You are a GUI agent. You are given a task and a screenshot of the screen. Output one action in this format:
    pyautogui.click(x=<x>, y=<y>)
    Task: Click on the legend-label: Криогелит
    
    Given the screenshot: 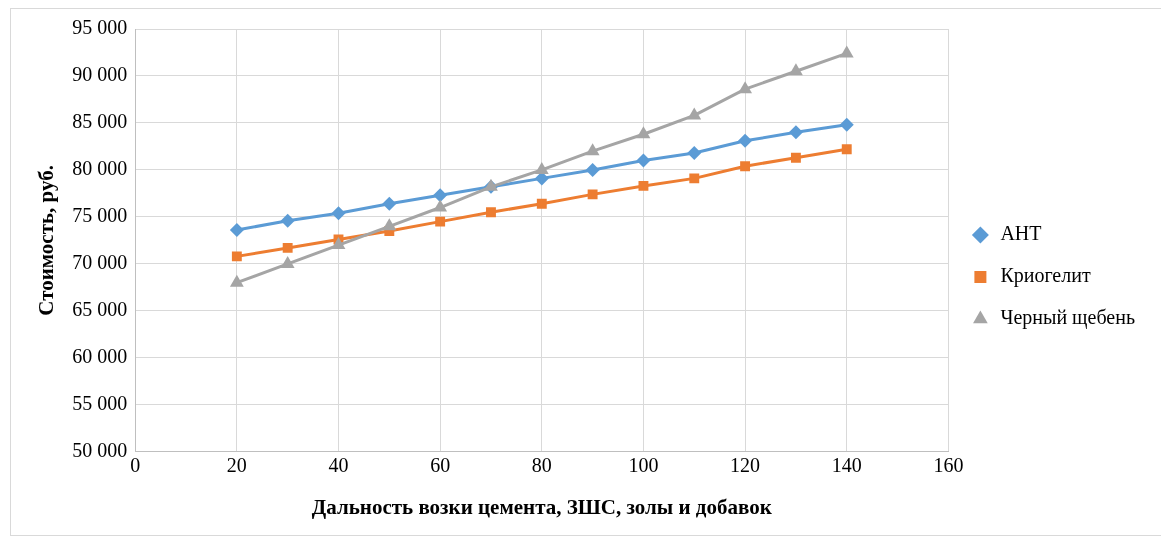 What is the action you would take?
    pyautogui.click(x=1045, y=276)
    